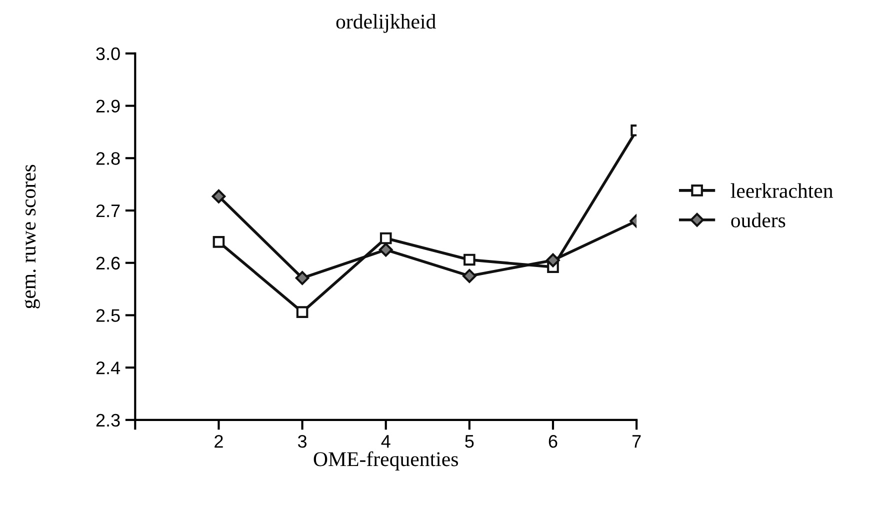 This screenshot has height=509, width=872. Describe the element at coordinates (636, 441) in the screenshot. I see `x-tick-label: 7` at that location.